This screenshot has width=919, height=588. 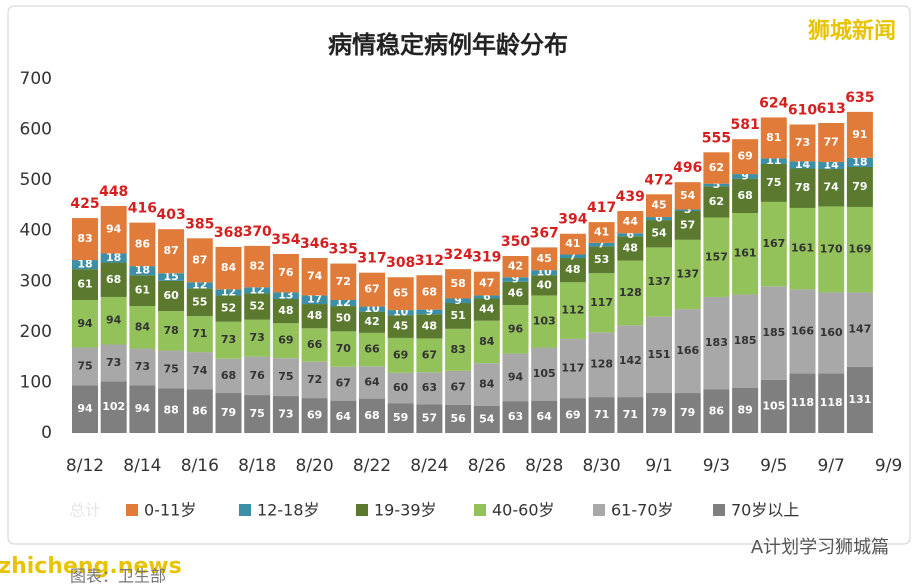 I want to click on segment-label: 118, so click(x=831, y=402).